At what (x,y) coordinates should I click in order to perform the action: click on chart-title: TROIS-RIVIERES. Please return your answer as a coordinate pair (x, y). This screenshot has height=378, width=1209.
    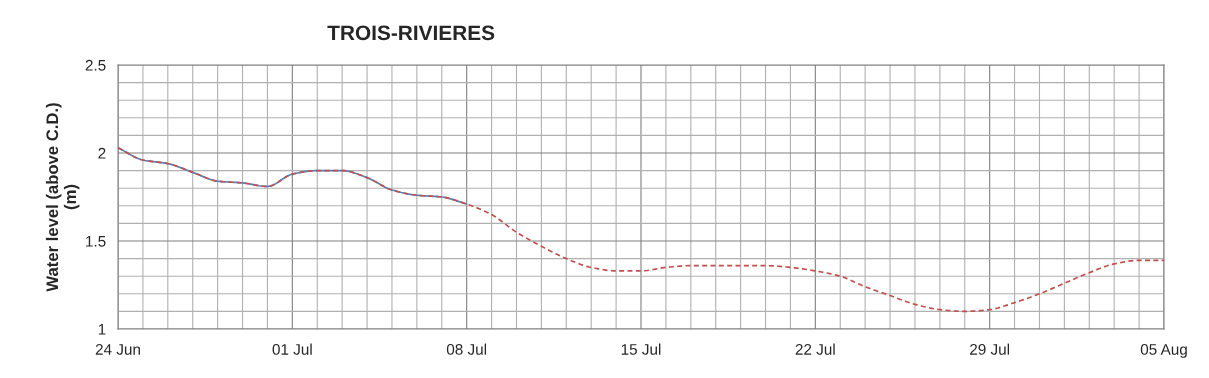
    Looking at the image, I should click on (411, 33).